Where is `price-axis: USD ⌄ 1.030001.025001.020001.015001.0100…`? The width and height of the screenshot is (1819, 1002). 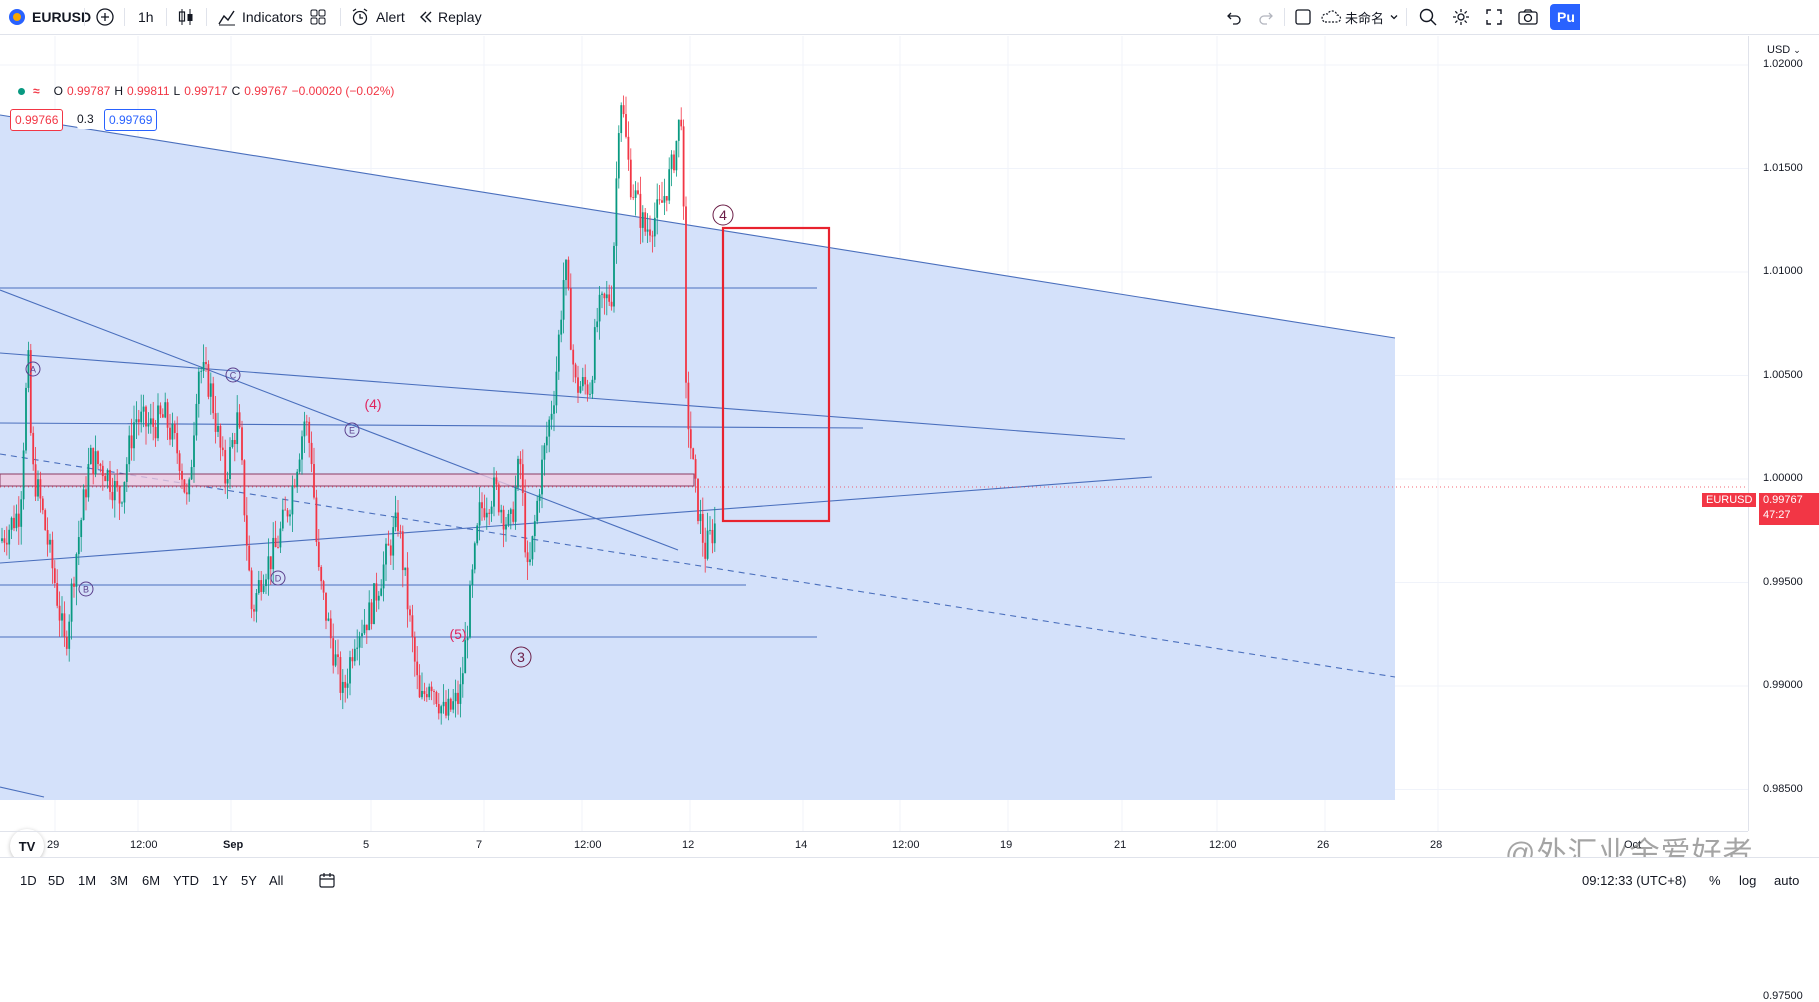 price-axis: USD ⌄ 1.030001.025001.020001.015001.0100… is located at coordinates (1783, 519).